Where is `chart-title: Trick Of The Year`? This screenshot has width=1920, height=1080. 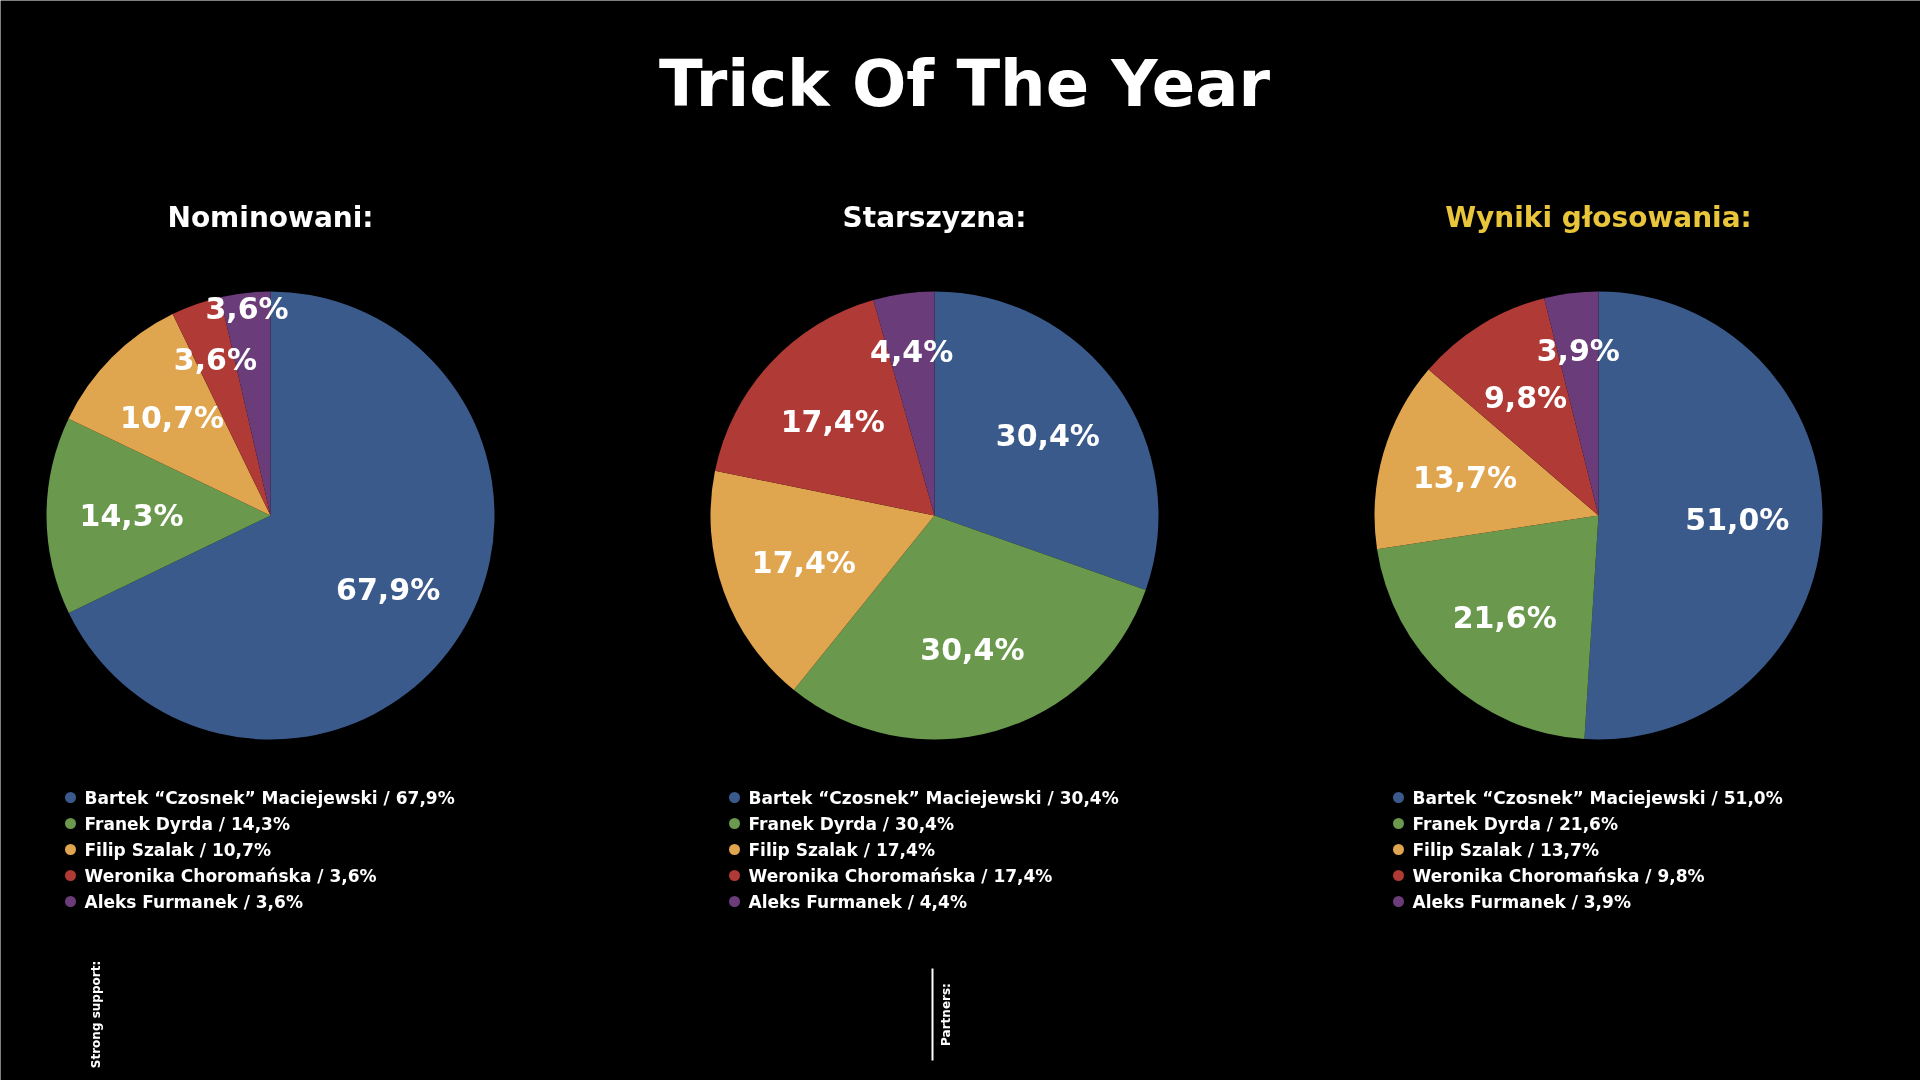 chart-title: Trick Of The Year is located at coordinates (965, 83).